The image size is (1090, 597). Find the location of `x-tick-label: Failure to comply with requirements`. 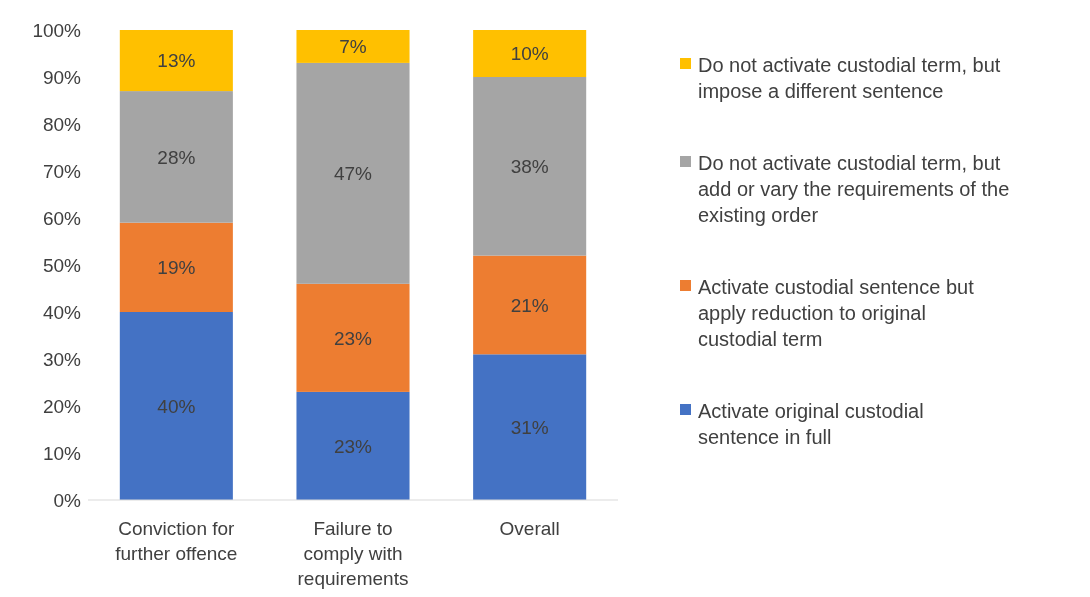

x-tick-label: Failure to comply with requirements is located at coordinates (353, 554).